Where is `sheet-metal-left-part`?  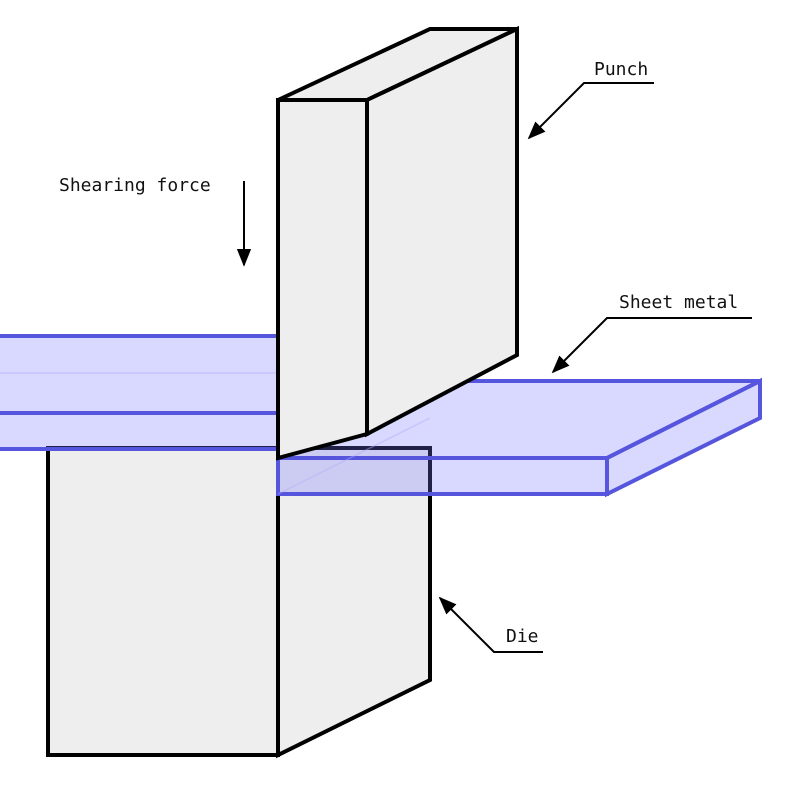
sheet-metal-left-part is located at coordinates (140, 392).